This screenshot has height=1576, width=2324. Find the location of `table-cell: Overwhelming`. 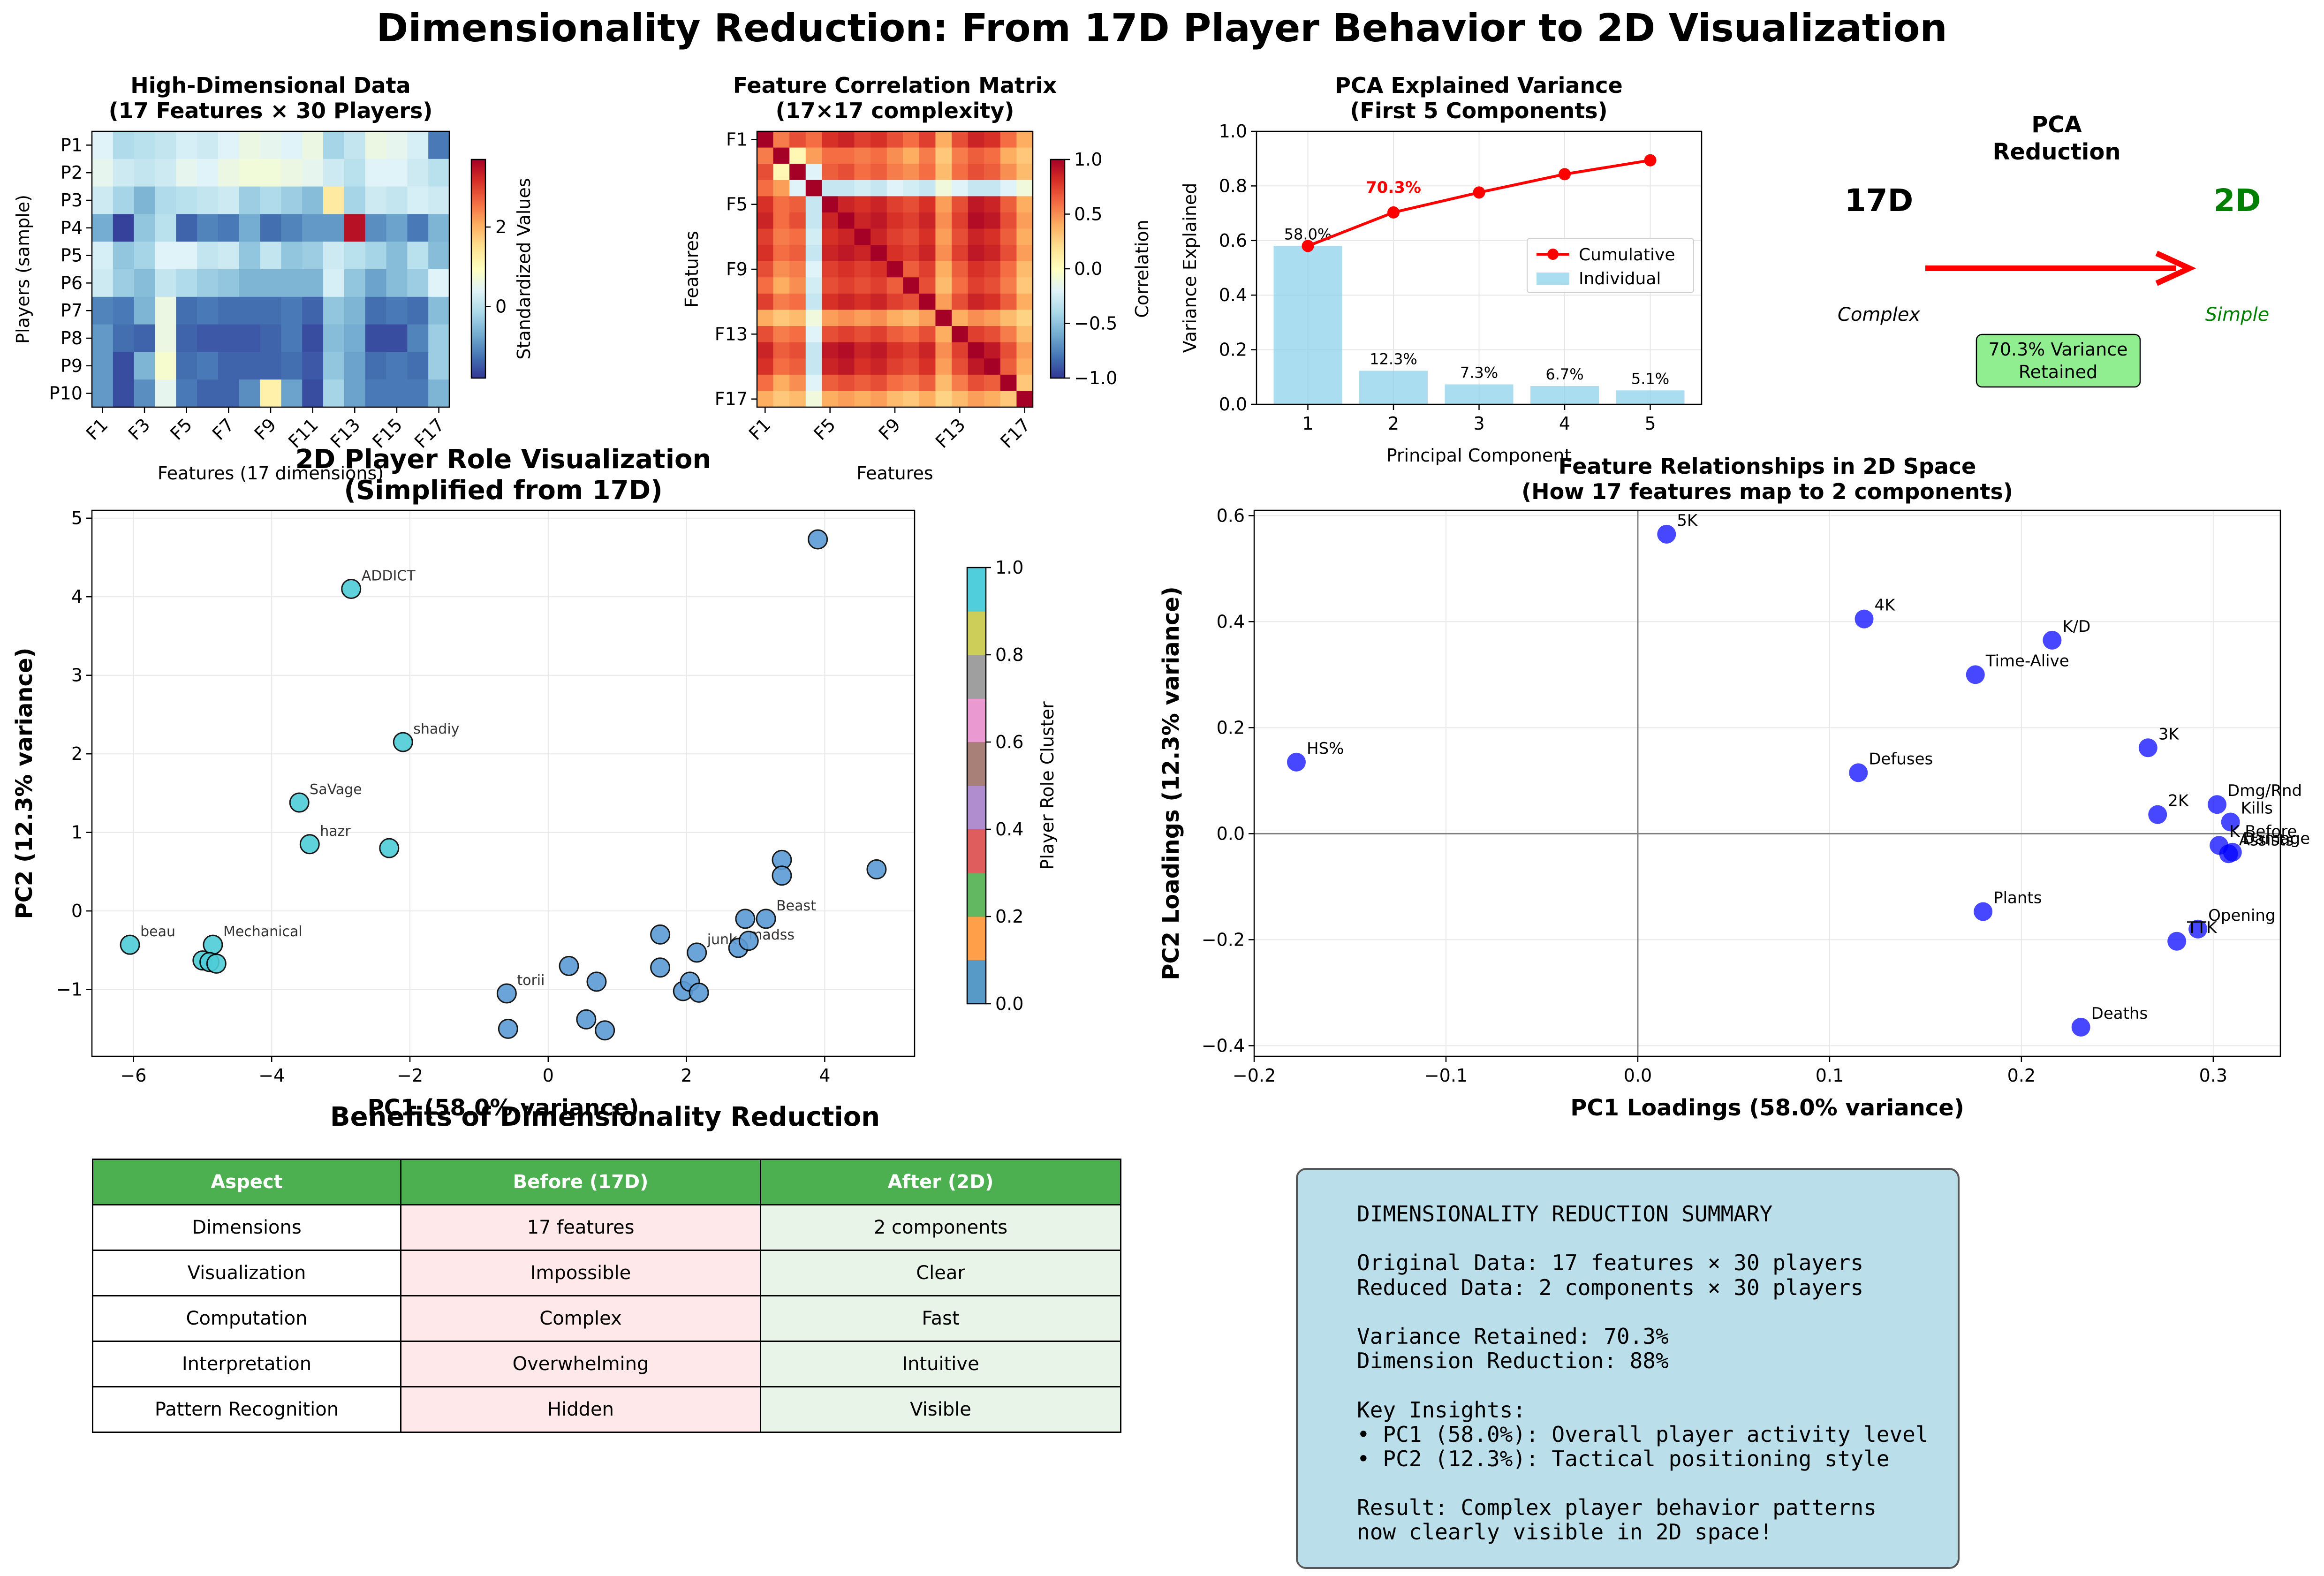

table-cell: Overwhelming is located at coordinates (580, 1364).